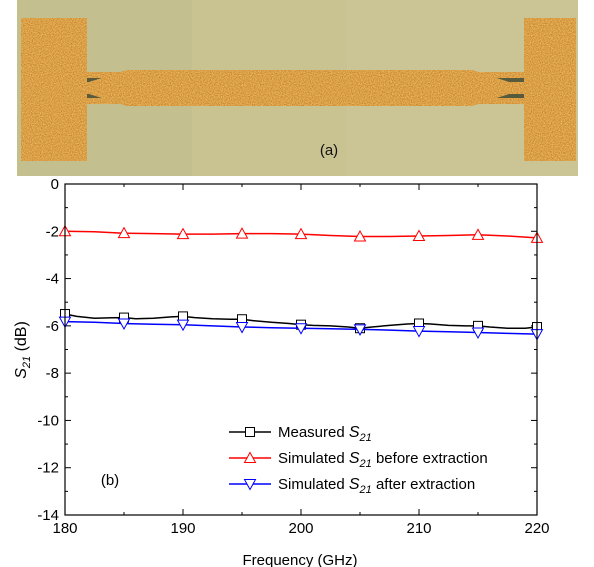 Image resolution: width=594 pixels, height=567 pixels. I want to click on y-tick-label: 0, so click(55, 184).